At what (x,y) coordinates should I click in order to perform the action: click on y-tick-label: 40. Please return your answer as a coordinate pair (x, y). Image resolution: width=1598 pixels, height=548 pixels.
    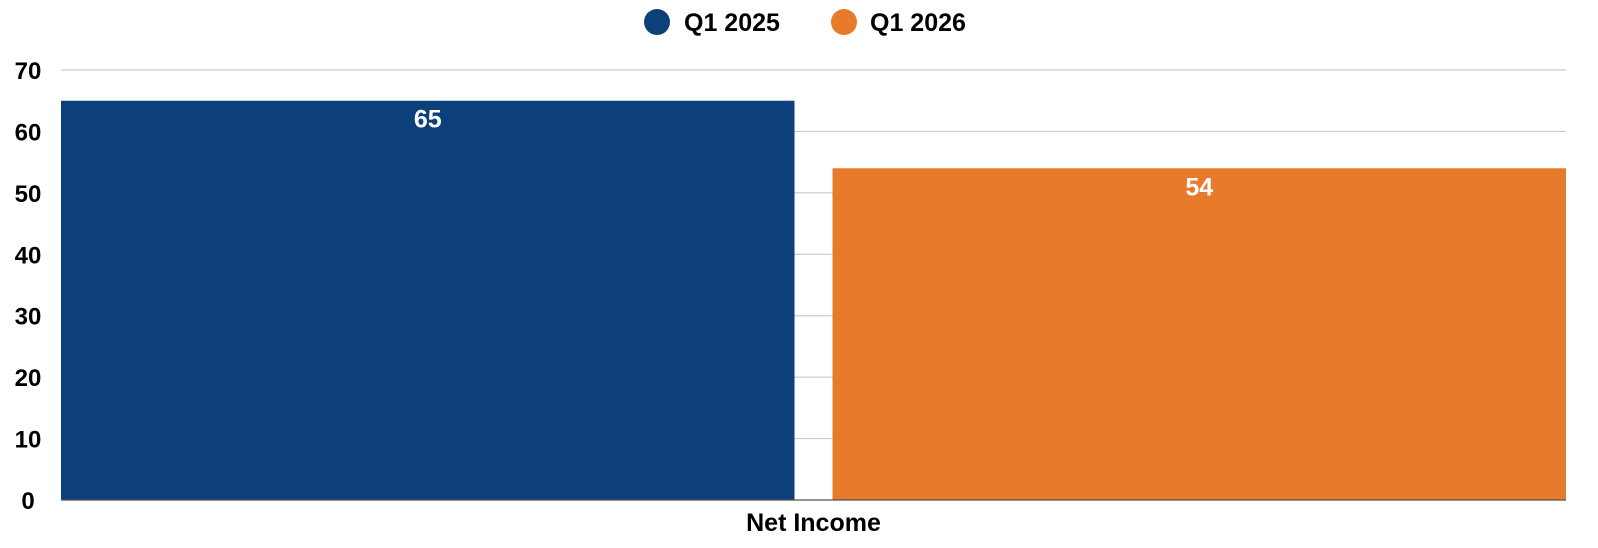
    Looking at the image, I should click on (28, 255).